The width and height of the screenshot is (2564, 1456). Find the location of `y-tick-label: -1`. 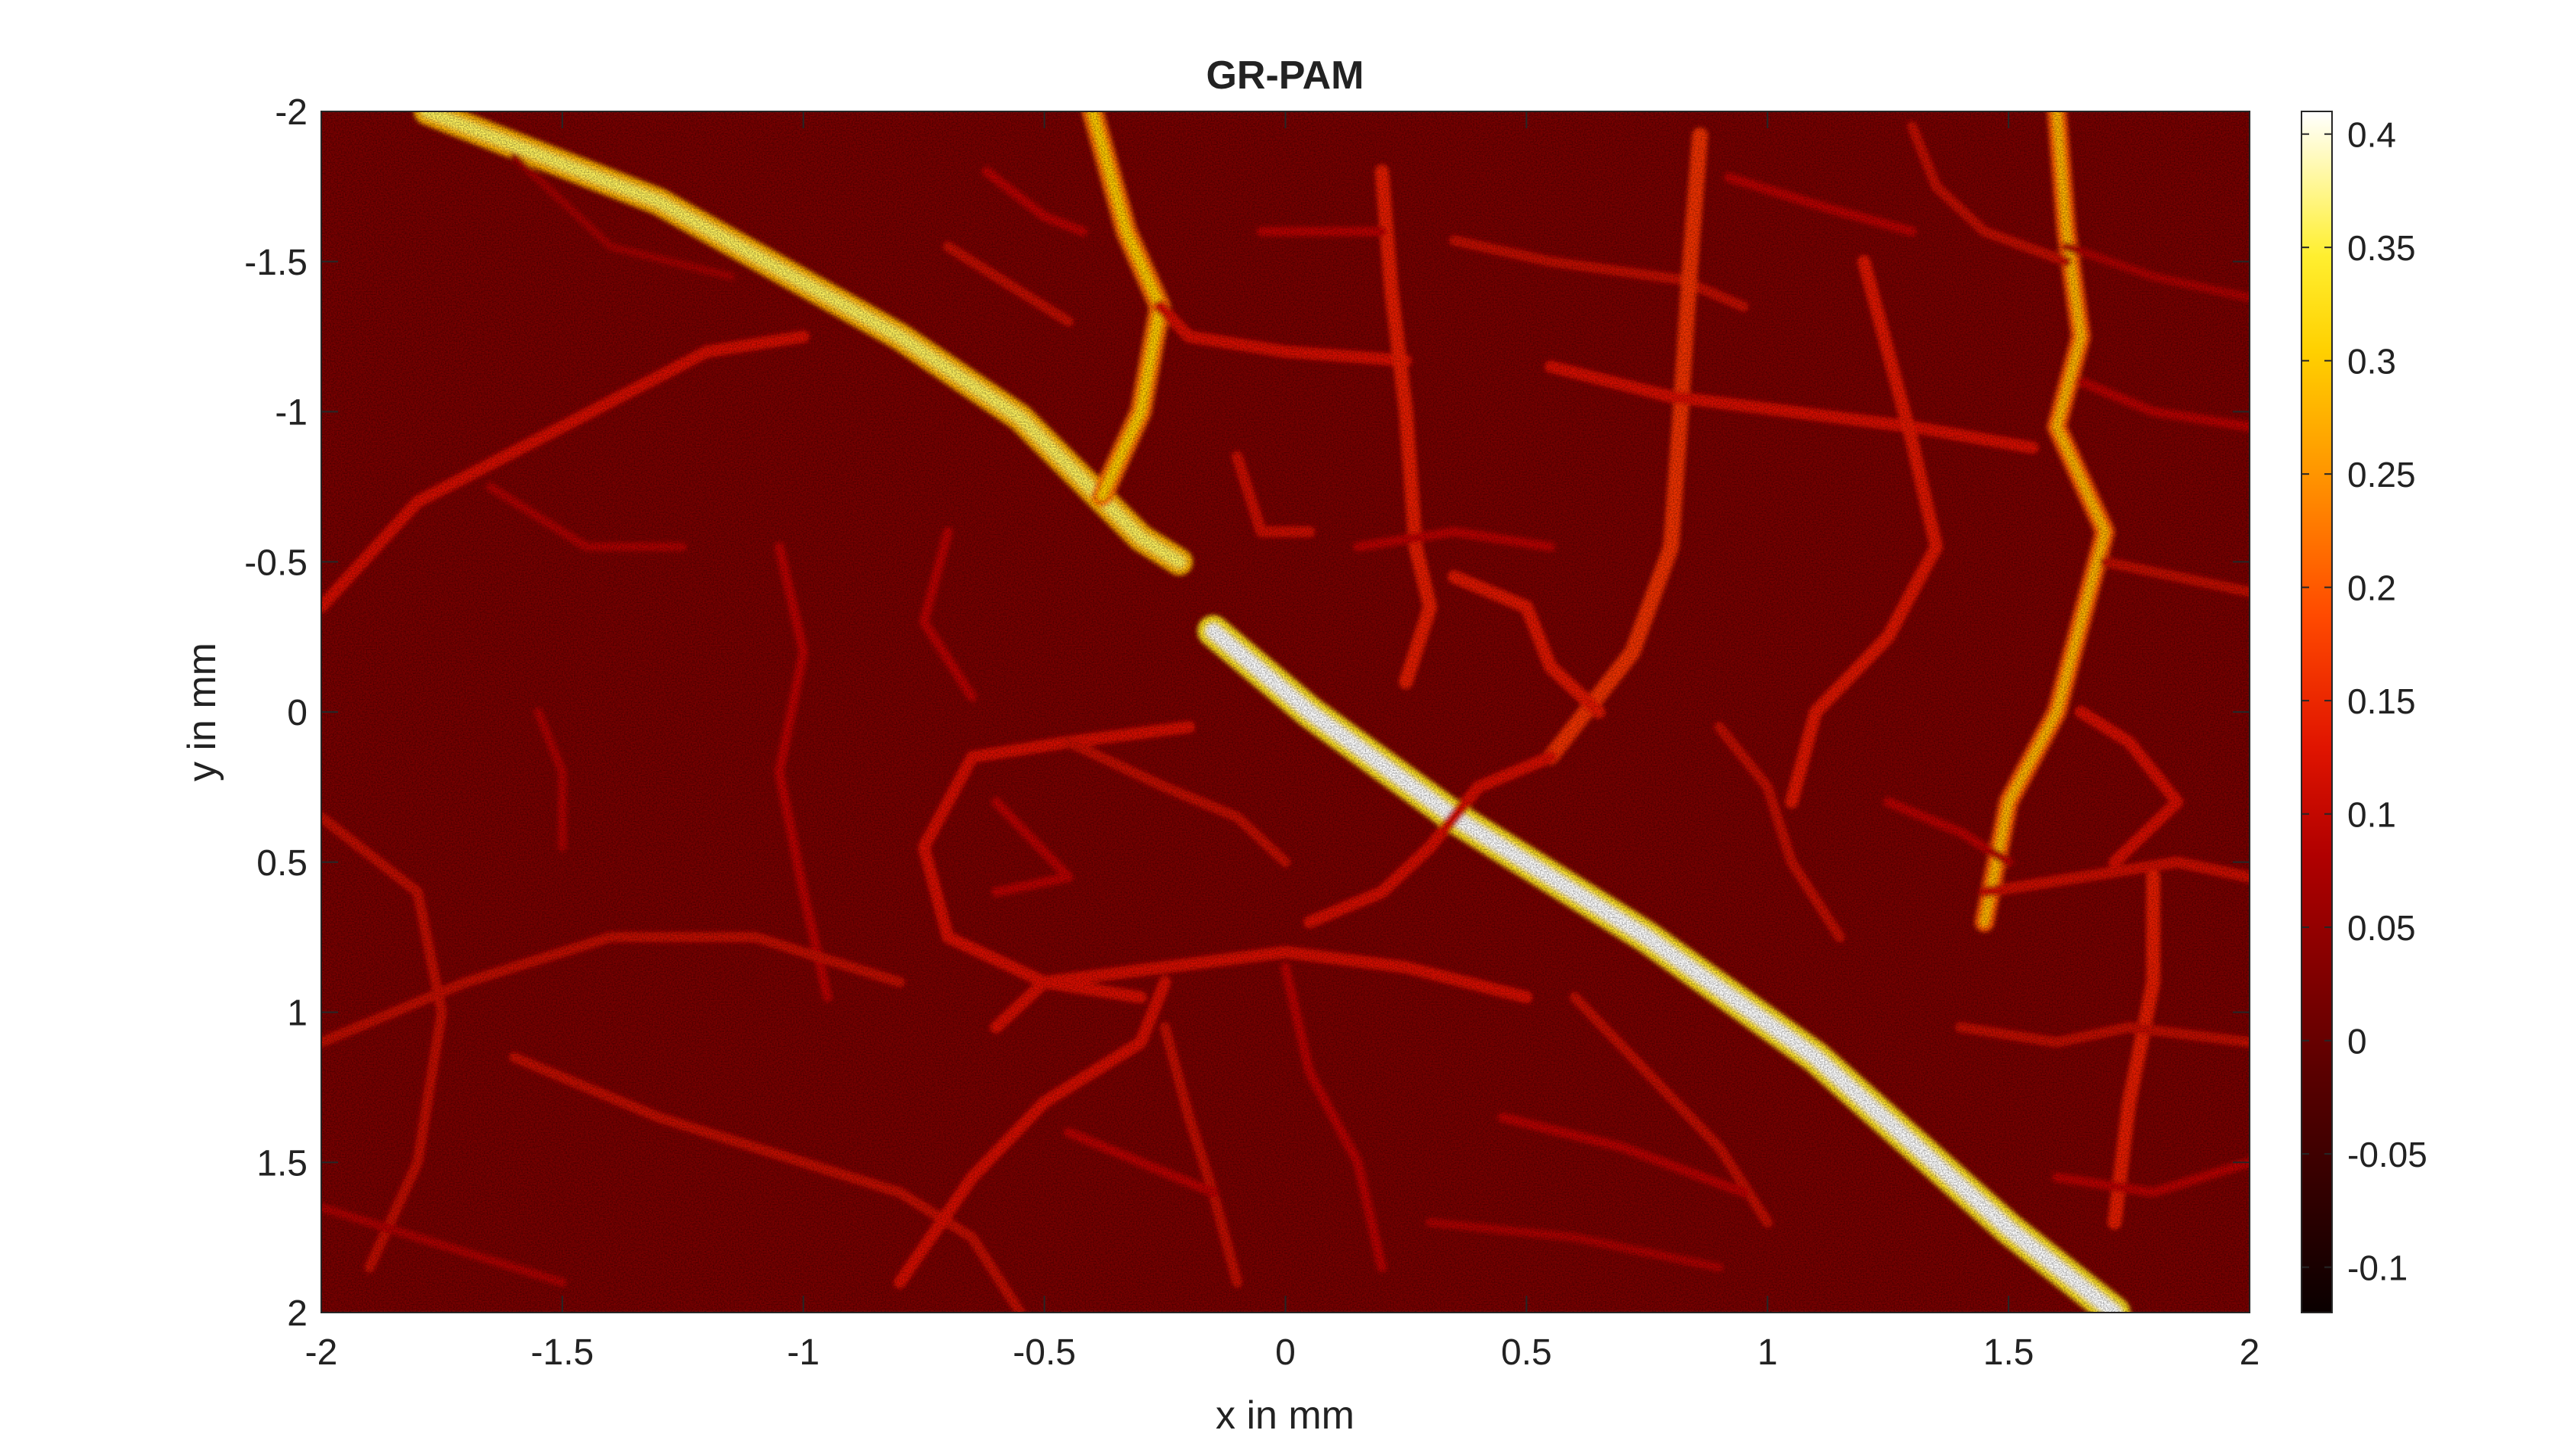

y-tick-label: -1 is located at coordinates (291, 413).